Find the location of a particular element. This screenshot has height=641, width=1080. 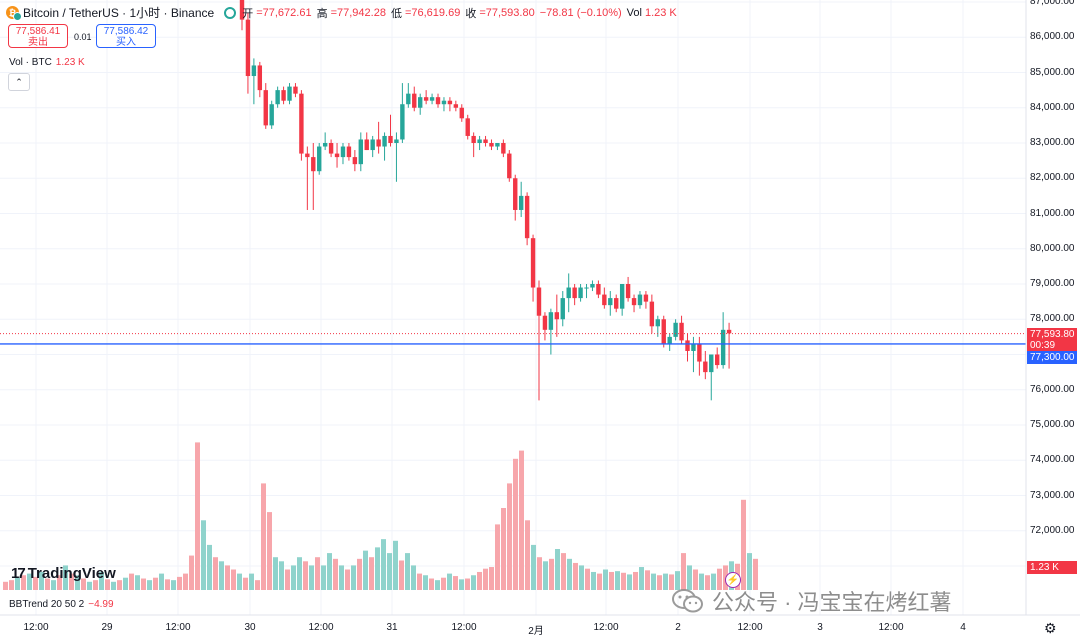

price-axis-label: 79,000.00 is located at coordinates (1052, 283).